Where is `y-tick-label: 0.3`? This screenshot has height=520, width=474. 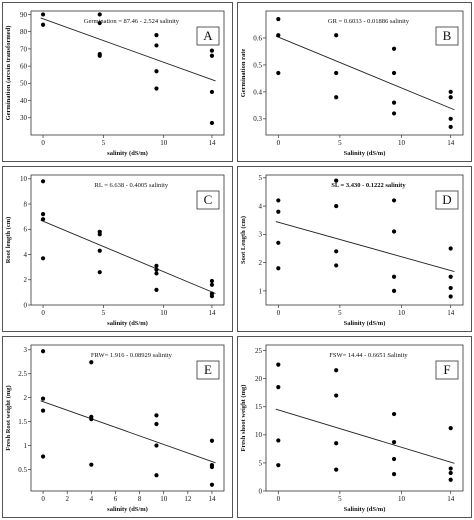
y-tick-label: 0.3 is located at coordinates (257, 119).